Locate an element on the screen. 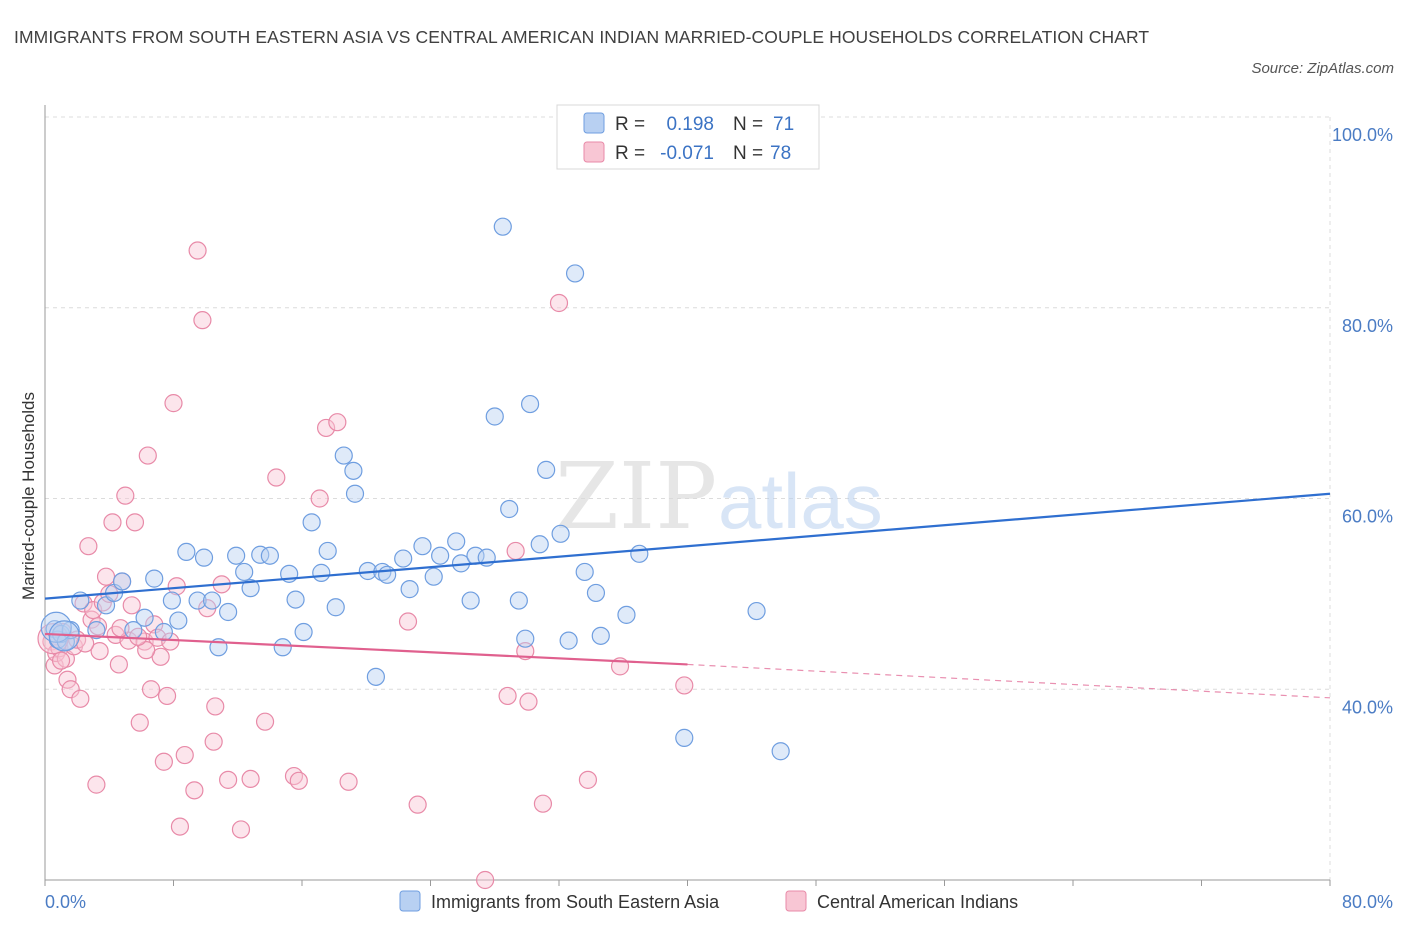  trend-line-blue is located at coordinates (687, 546).